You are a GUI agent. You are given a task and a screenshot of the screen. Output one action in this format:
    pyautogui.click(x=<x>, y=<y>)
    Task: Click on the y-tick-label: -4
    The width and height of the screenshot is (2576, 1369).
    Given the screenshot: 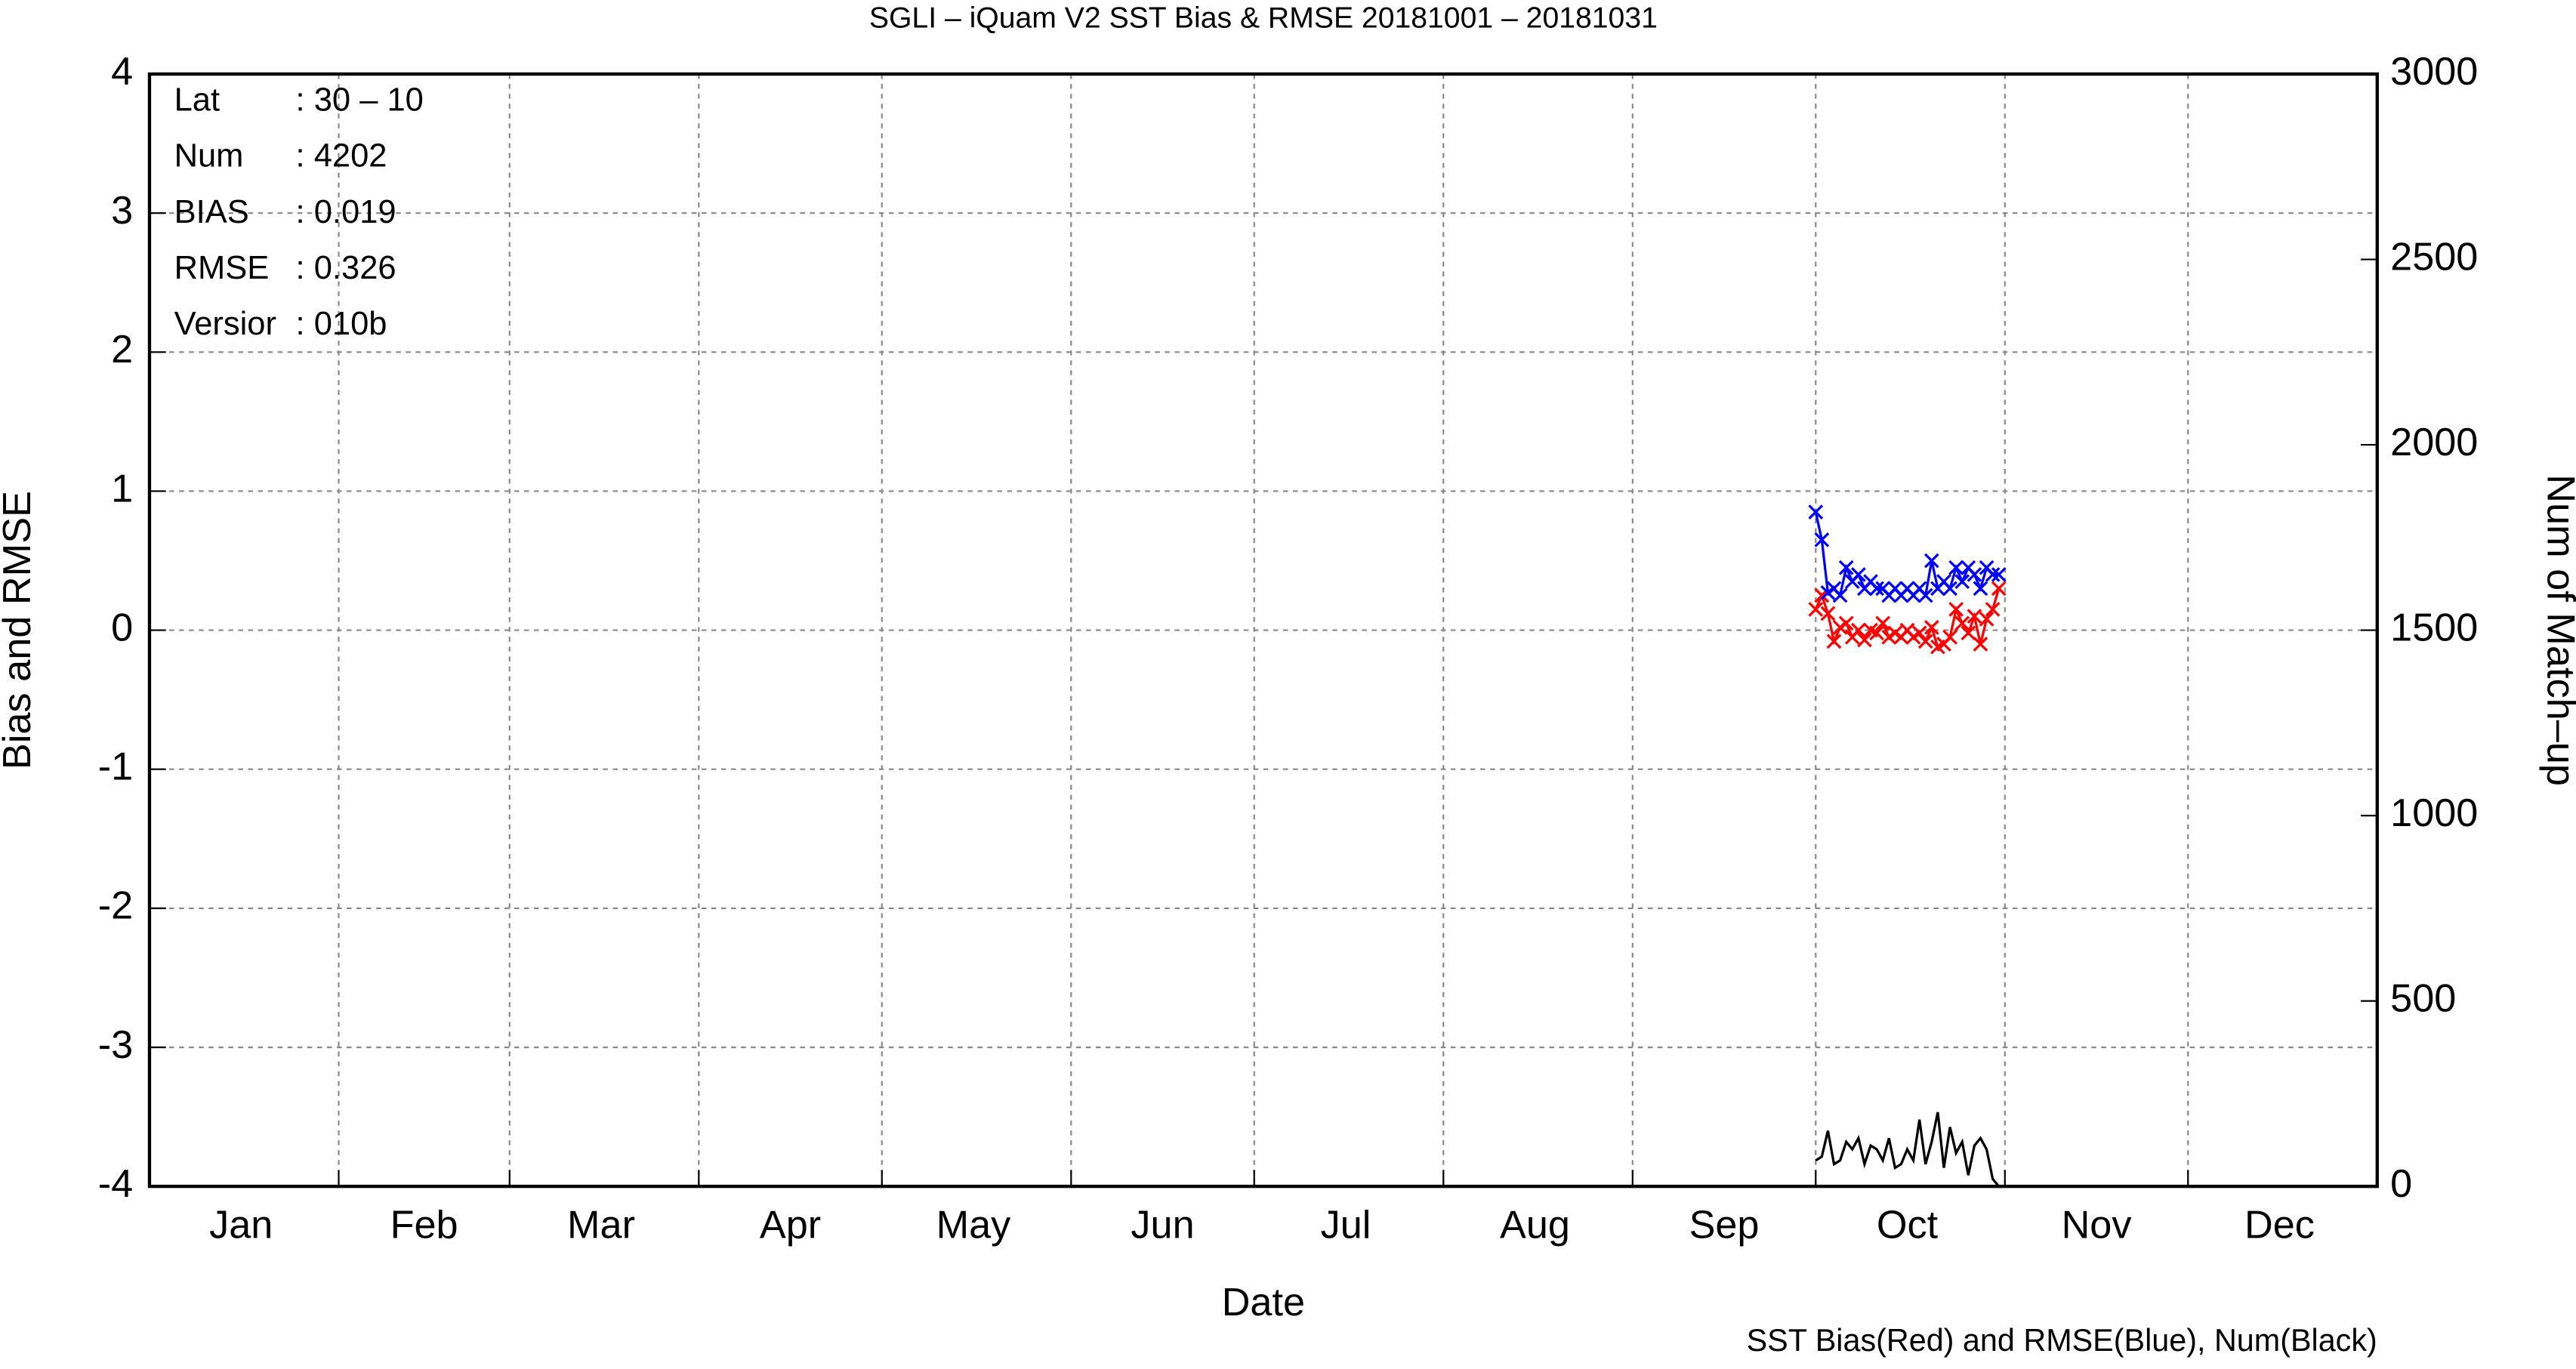 What is the action you would take?
    pyautogui.click(x=115, y=1184)
    